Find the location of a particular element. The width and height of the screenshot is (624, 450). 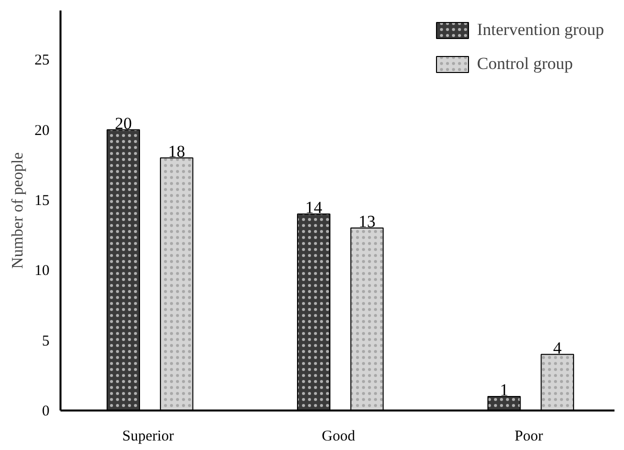

x-tick-label: Poor is located at coordinates (529, 436).